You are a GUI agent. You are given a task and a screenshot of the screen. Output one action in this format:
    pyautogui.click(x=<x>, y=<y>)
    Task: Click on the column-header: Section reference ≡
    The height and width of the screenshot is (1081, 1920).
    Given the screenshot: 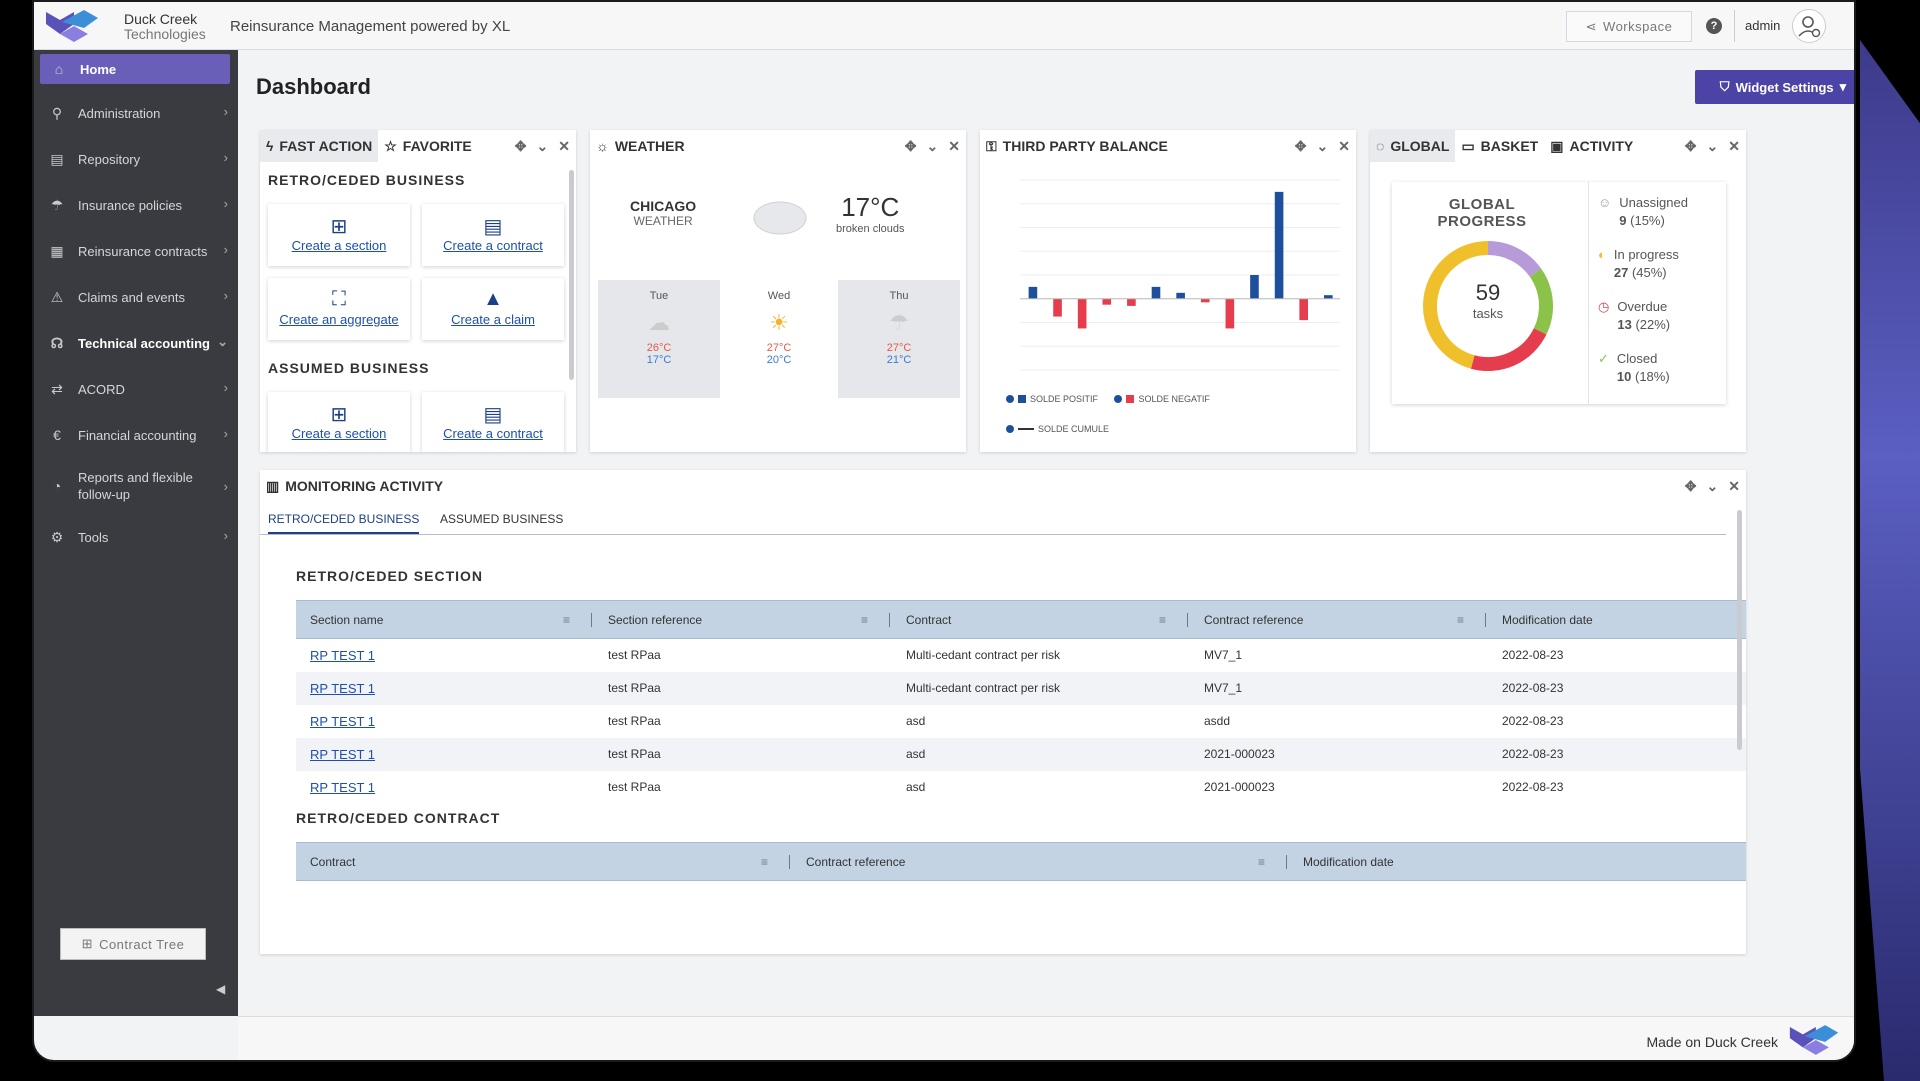 What is the action you would take?
    pyautogui.click(x=743, y=619)
    